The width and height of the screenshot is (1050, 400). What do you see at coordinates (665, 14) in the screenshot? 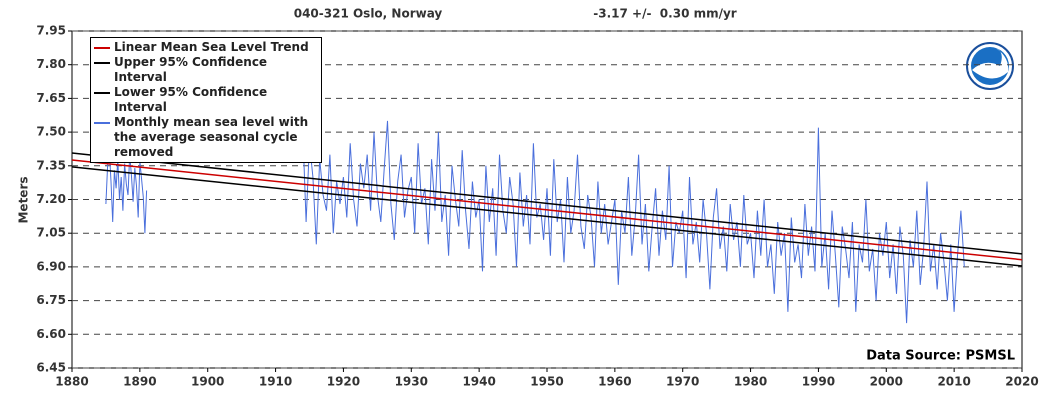
I see `chart-subtitle: -3.17 +/- 0.30 mm/yr` at bounding box center [665, 14].